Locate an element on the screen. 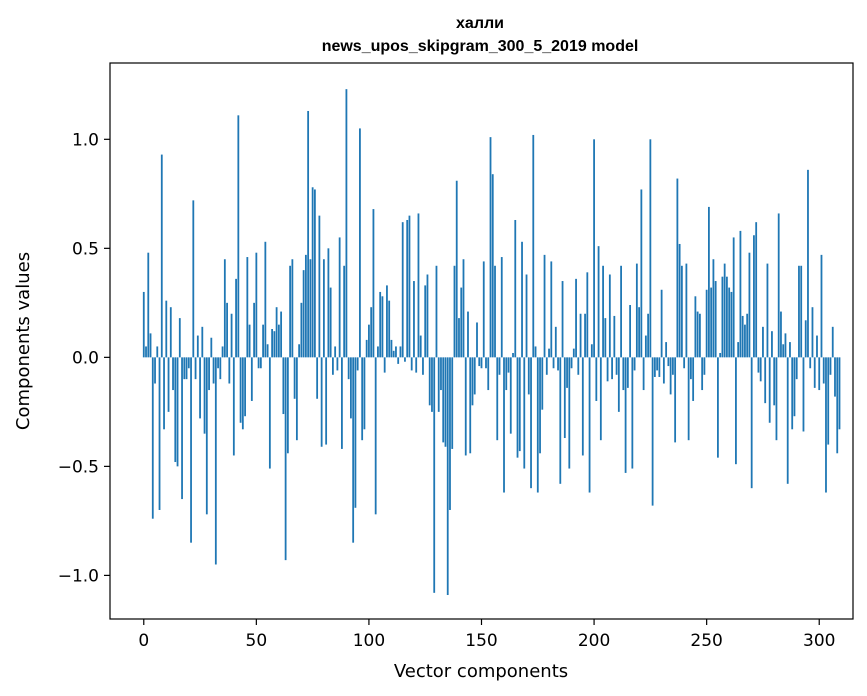 The height and width of the screenshot is (696, 867). x-tick-label: 150 is located at coordinates (481, 641).